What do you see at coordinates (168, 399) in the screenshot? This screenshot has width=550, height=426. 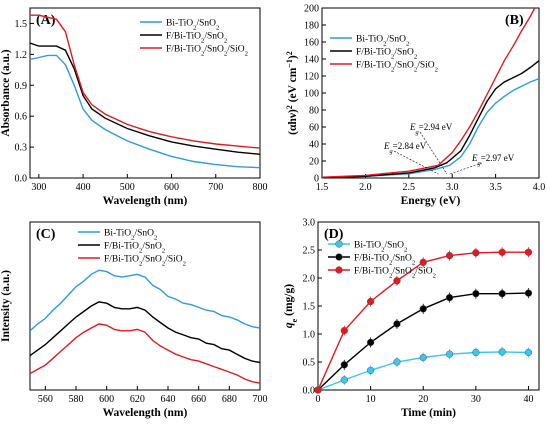 I see `x-tick-label: 640` at bounding box center [168, 399].